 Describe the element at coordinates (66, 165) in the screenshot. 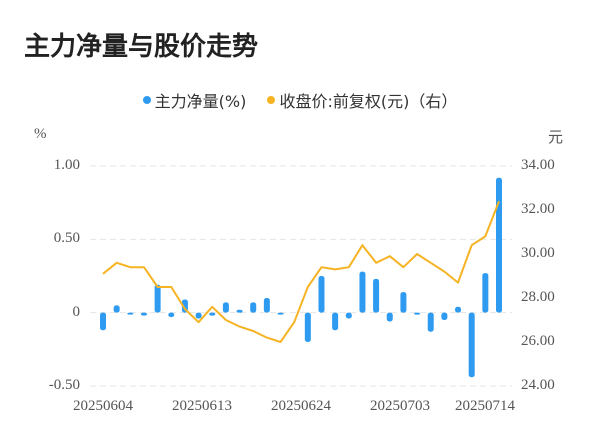

I see `left-tick: 1.00` at that location.